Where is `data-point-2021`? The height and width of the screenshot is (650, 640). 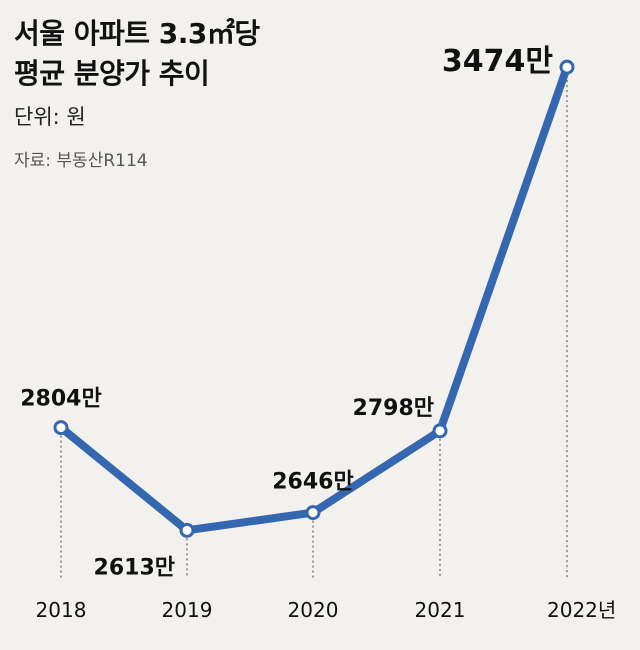 data-point-2021 is located at coordinates (440, 431).